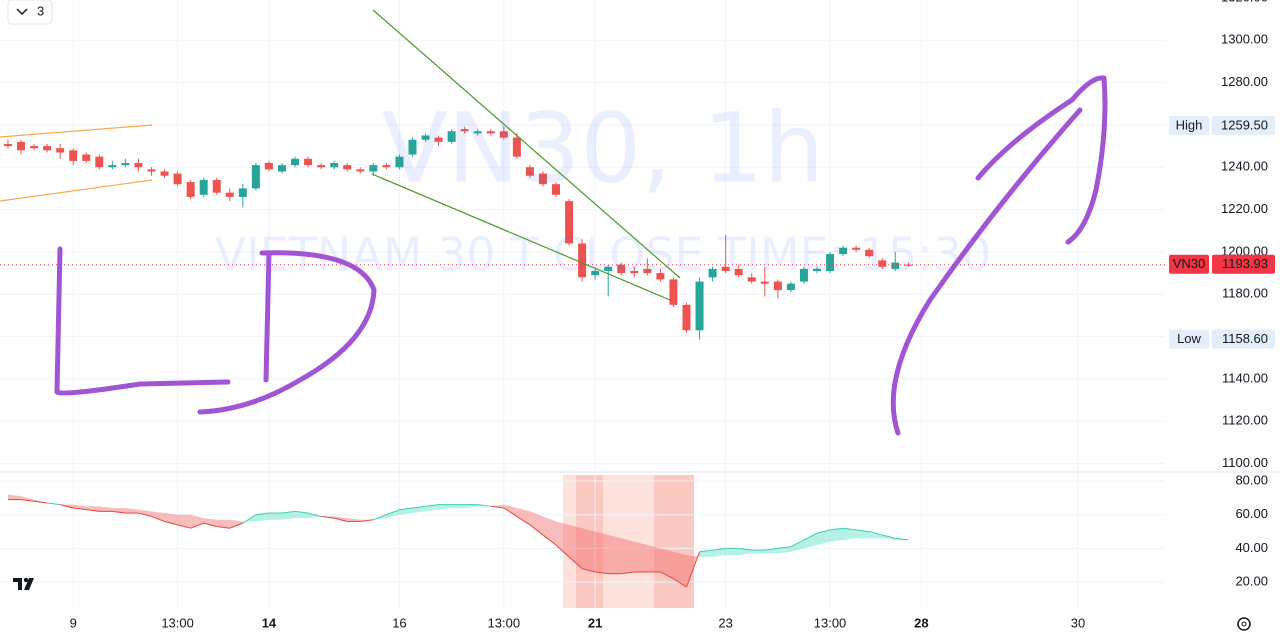 Image resolution: width=1280 pixels, height=638 pixels. Describe the element at coordinates (595, 622) in the screenshot. I see `x-tick-label: 21` at that location.